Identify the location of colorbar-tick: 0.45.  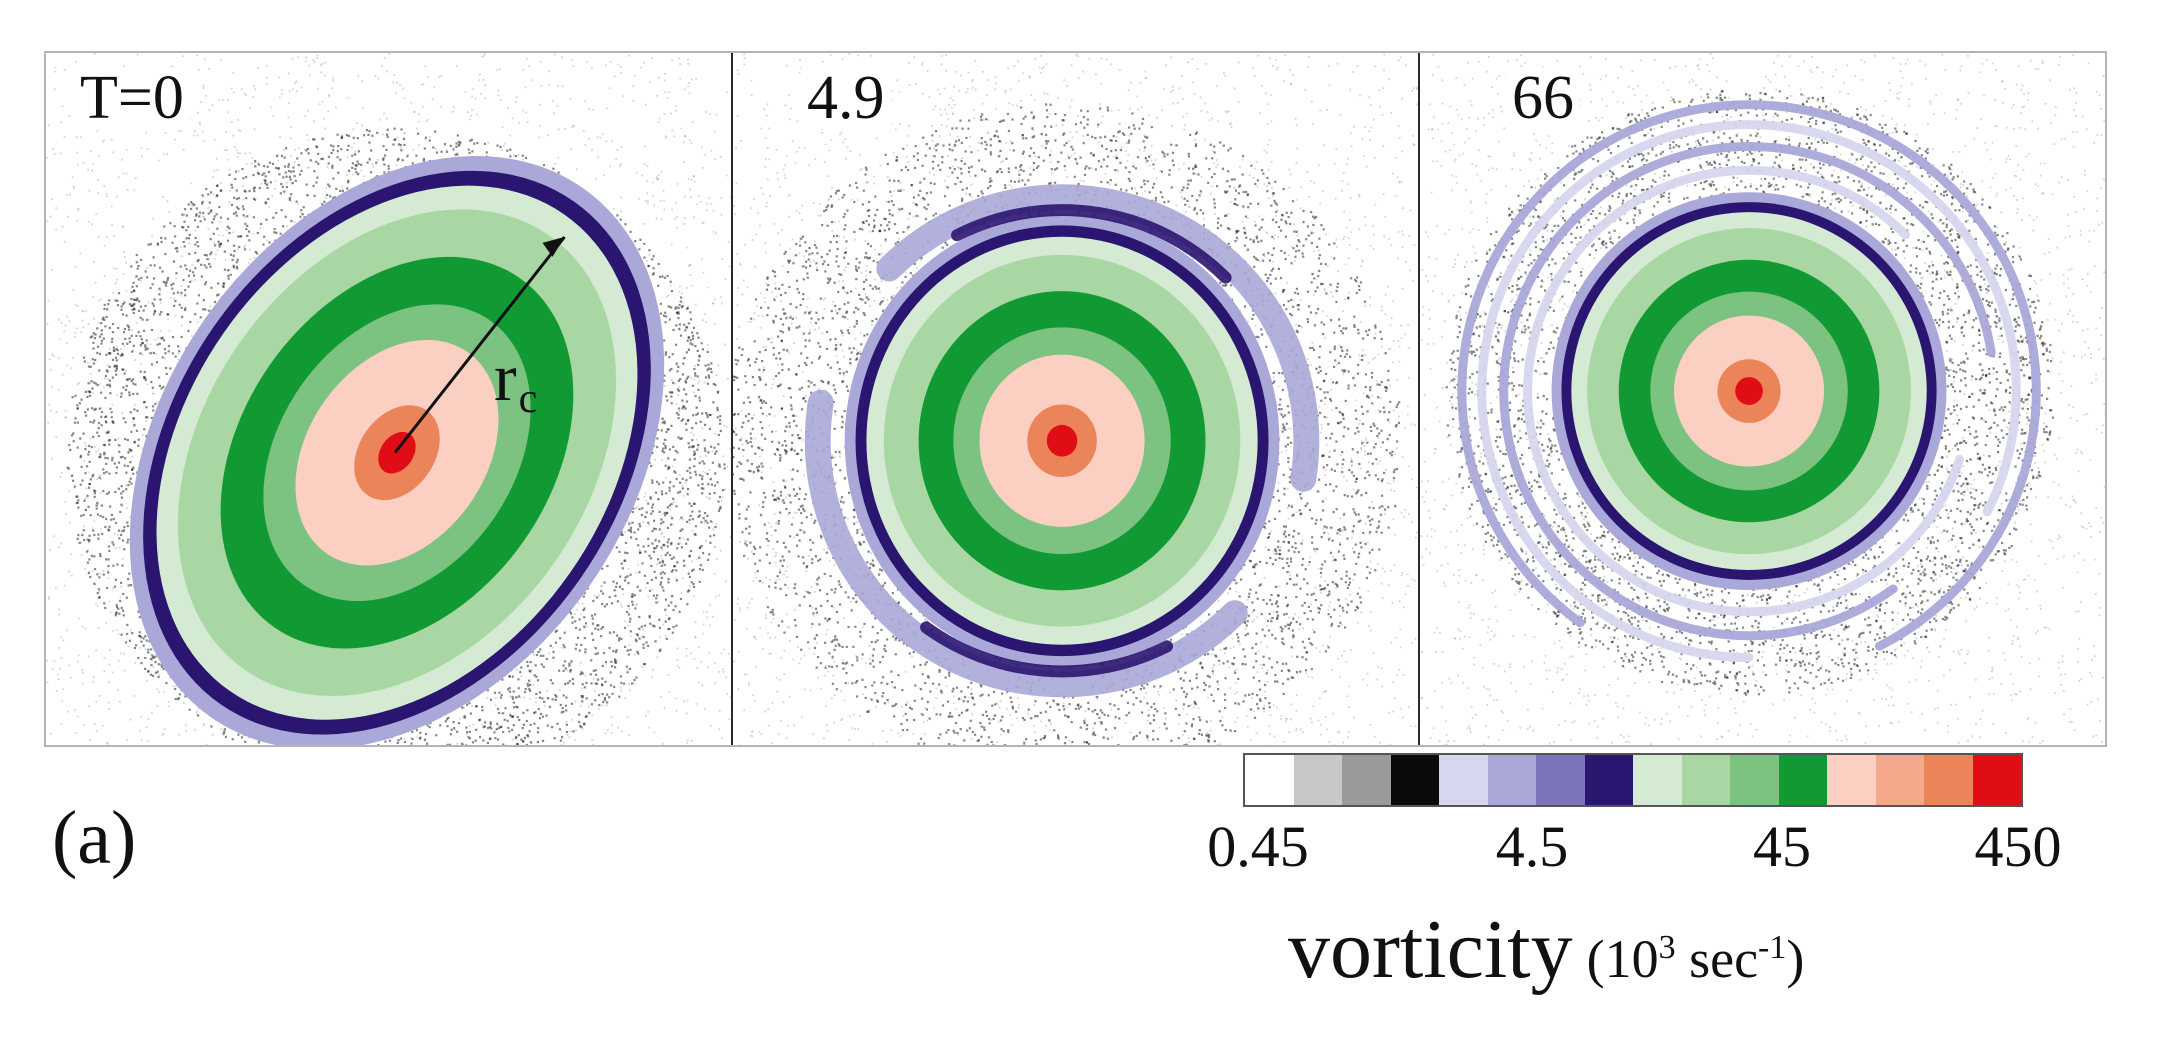
(1258, 846).